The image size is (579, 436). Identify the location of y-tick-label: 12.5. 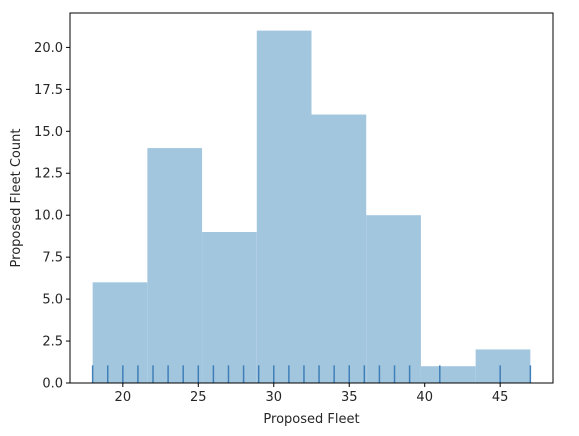
(48, 174).